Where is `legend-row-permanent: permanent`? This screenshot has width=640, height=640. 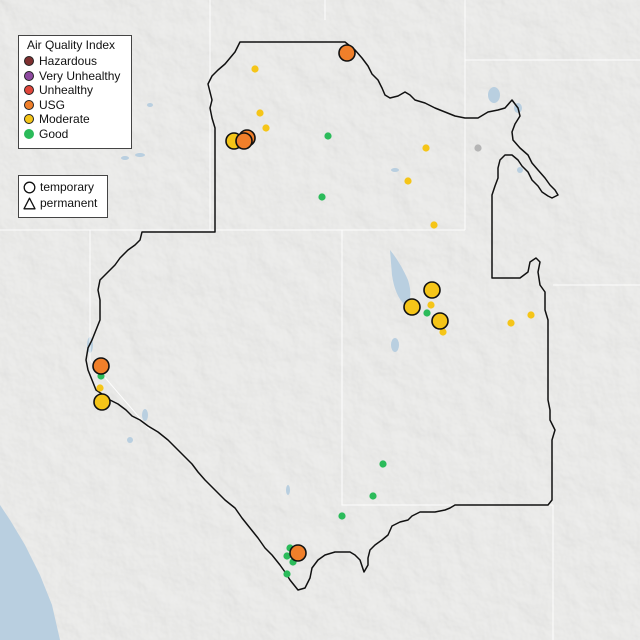 legend-row-permanent: permanent is located at coordinates (63, 203).